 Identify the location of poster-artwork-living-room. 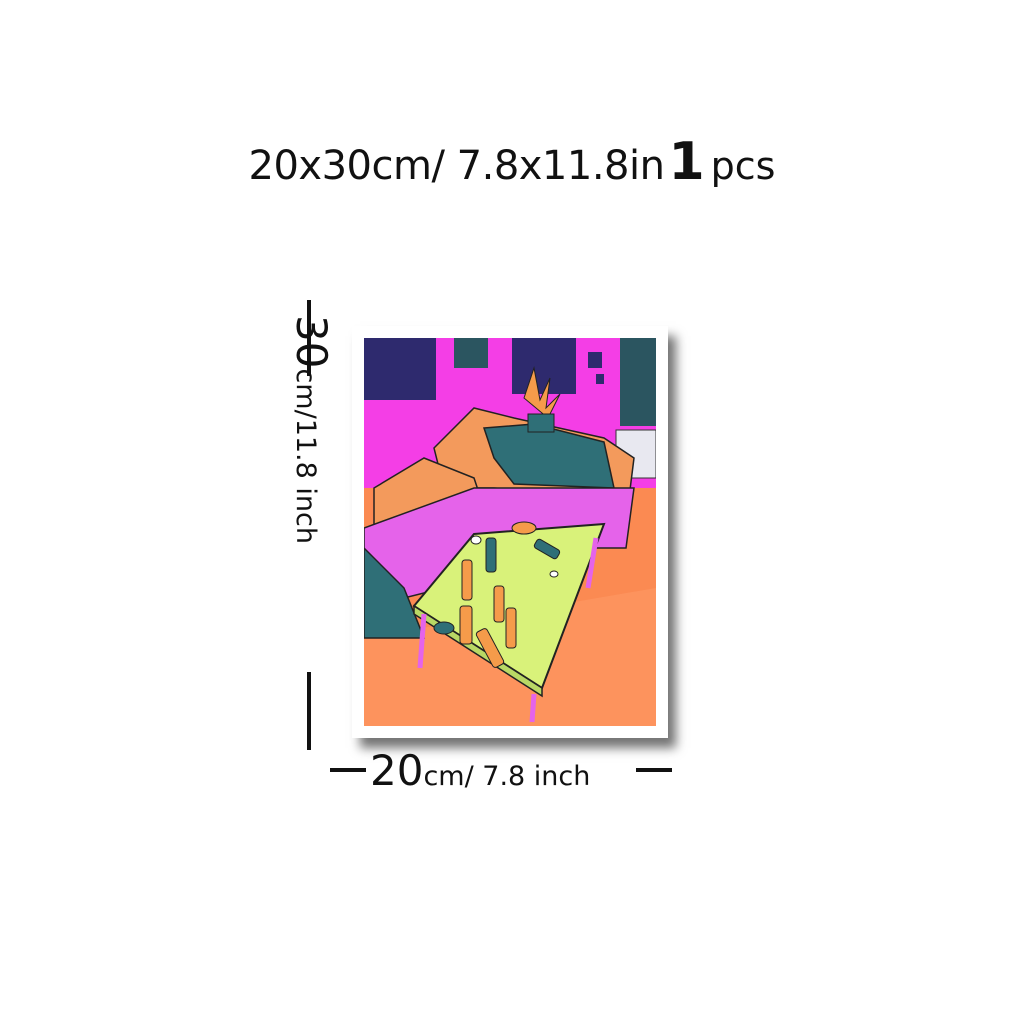
(510, 532).